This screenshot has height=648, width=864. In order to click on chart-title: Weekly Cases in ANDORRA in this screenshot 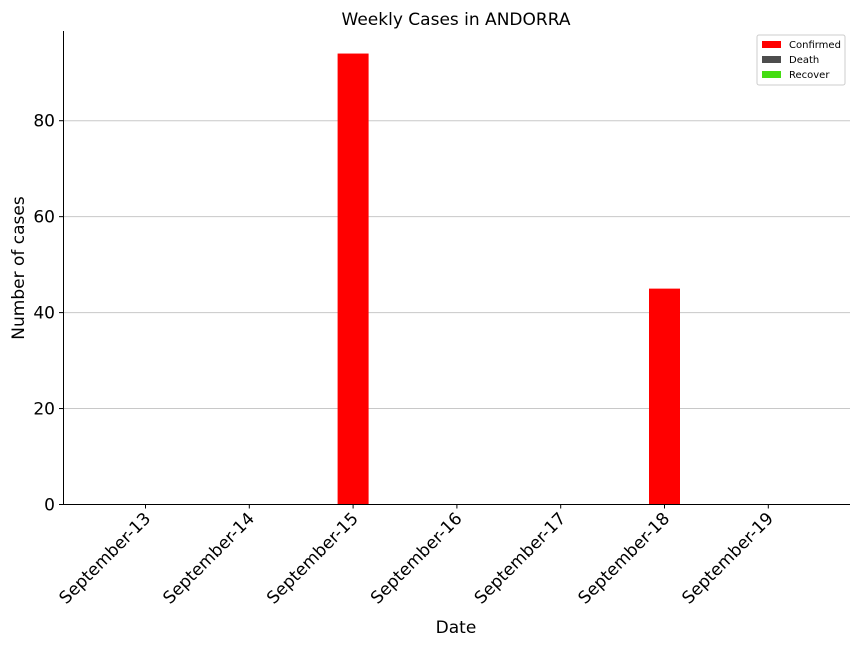, I will do `click(456, 20)`.